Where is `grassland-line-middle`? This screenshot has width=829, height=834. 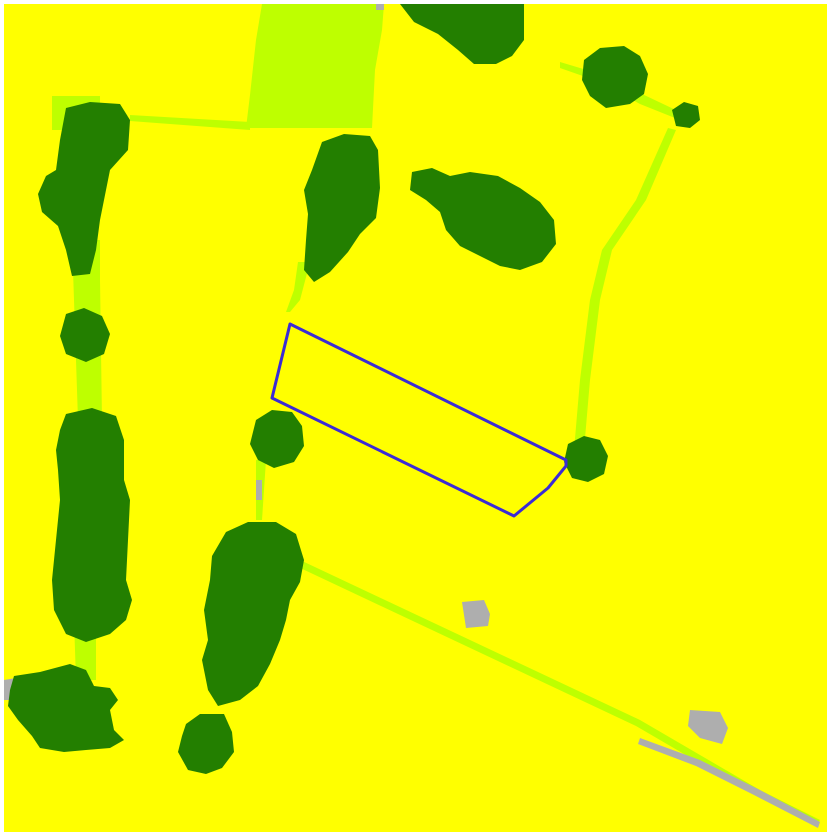
grassland-line-middle is located at coordinates (298, 287).